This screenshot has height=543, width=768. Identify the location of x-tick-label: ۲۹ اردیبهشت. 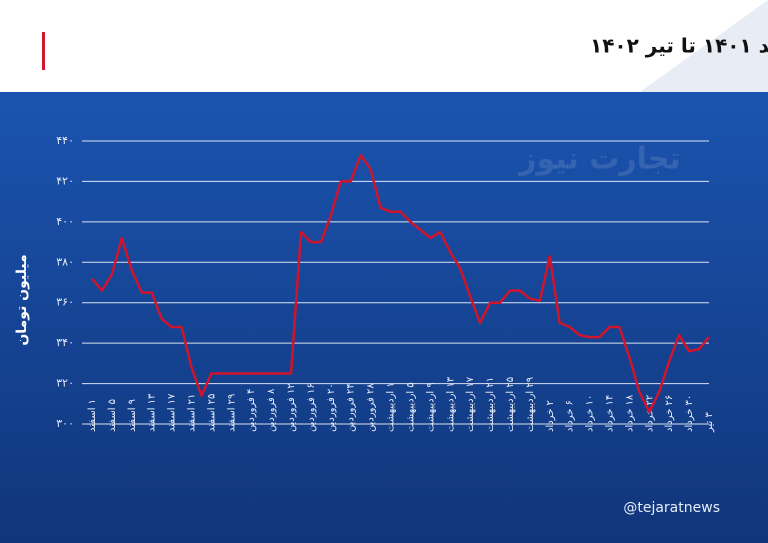
(530, 404).